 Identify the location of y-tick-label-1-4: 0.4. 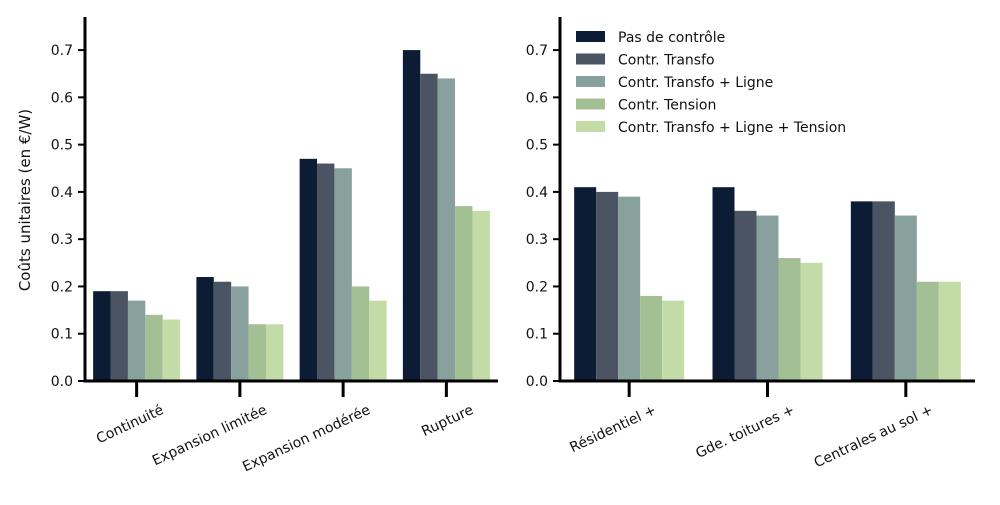
(62, 193).